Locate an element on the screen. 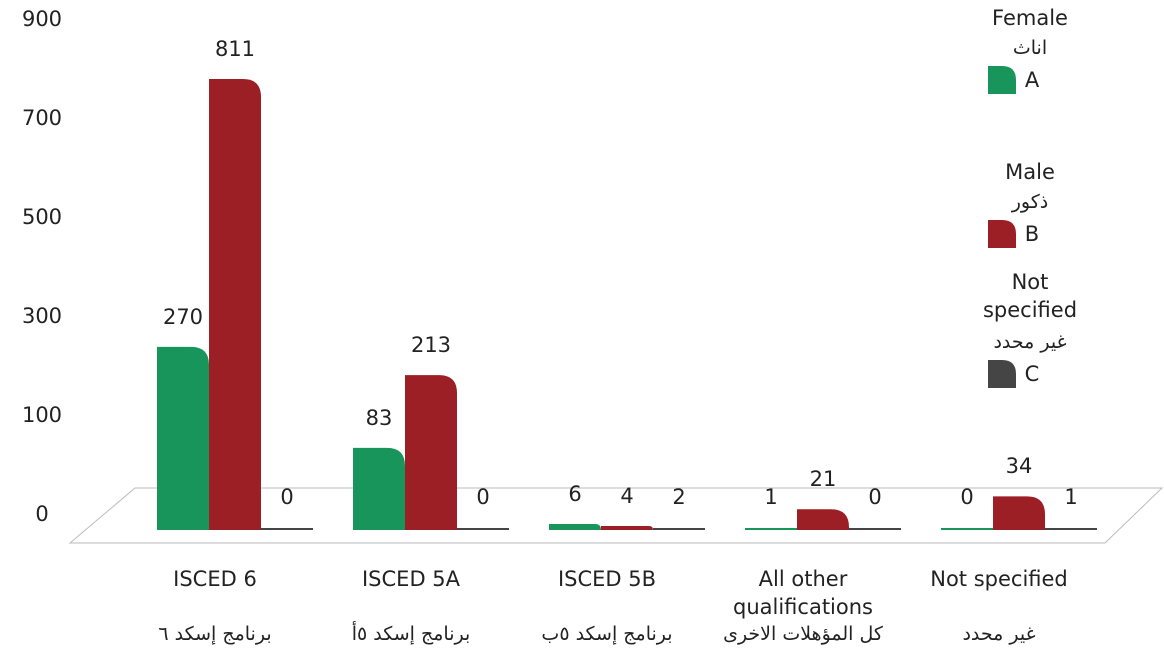  y-tick-label: 900 is located at coordinates (42, 19).